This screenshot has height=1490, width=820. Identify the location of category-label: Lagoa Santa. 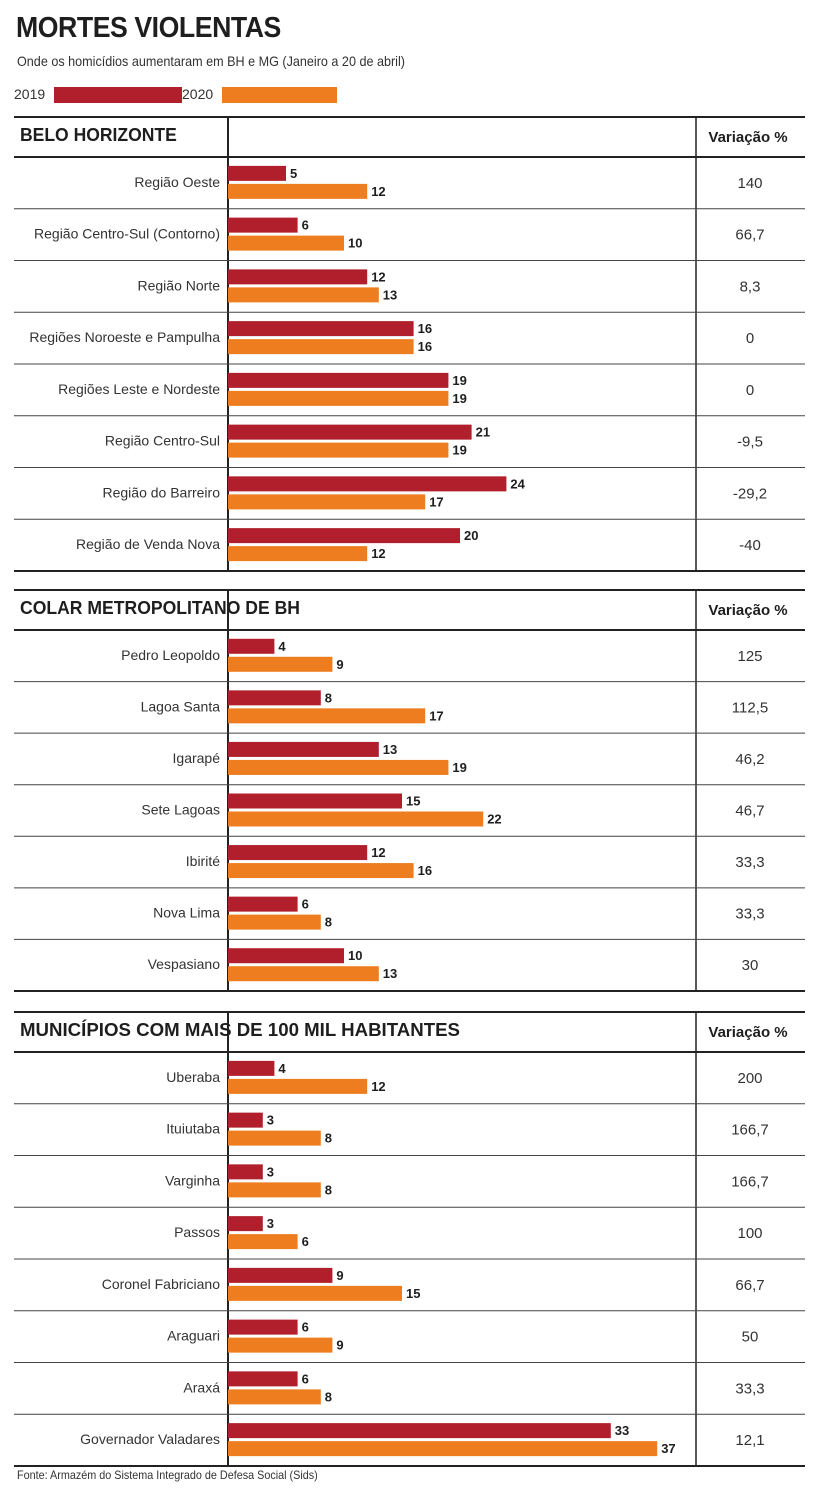
(181, 706).